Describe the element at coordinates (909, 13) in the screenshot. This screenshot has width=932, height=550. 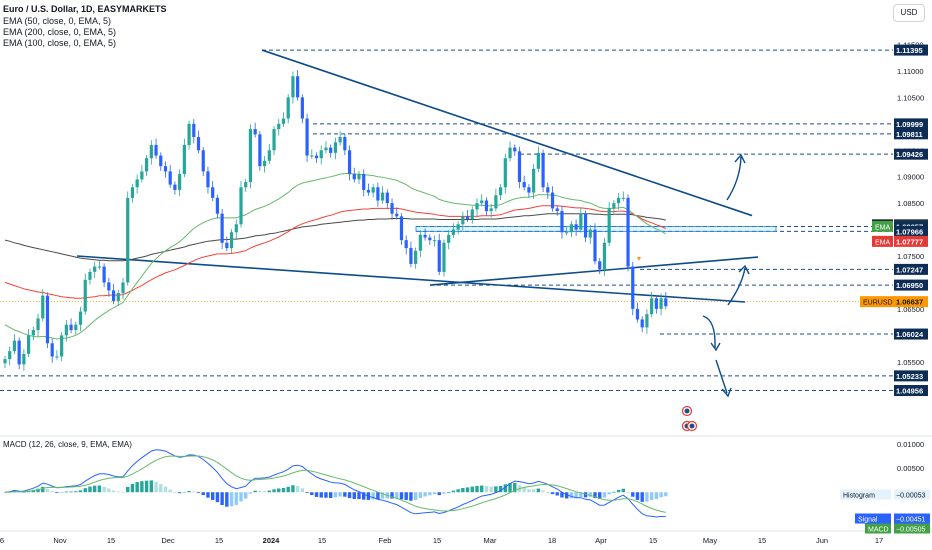
I see `currency-button: USD` at that location.